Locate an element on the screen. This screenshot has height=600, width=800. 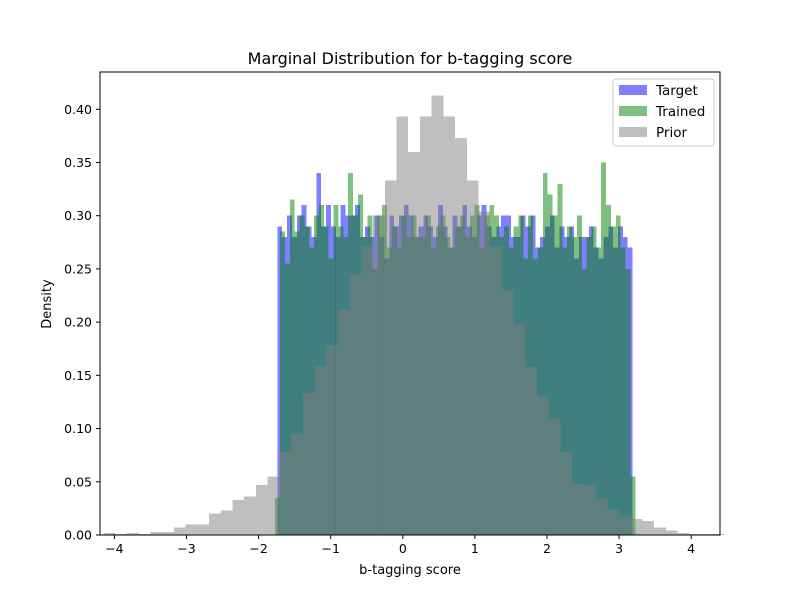
y-tick-label: 0.40 is located at coordinates (78, 109).